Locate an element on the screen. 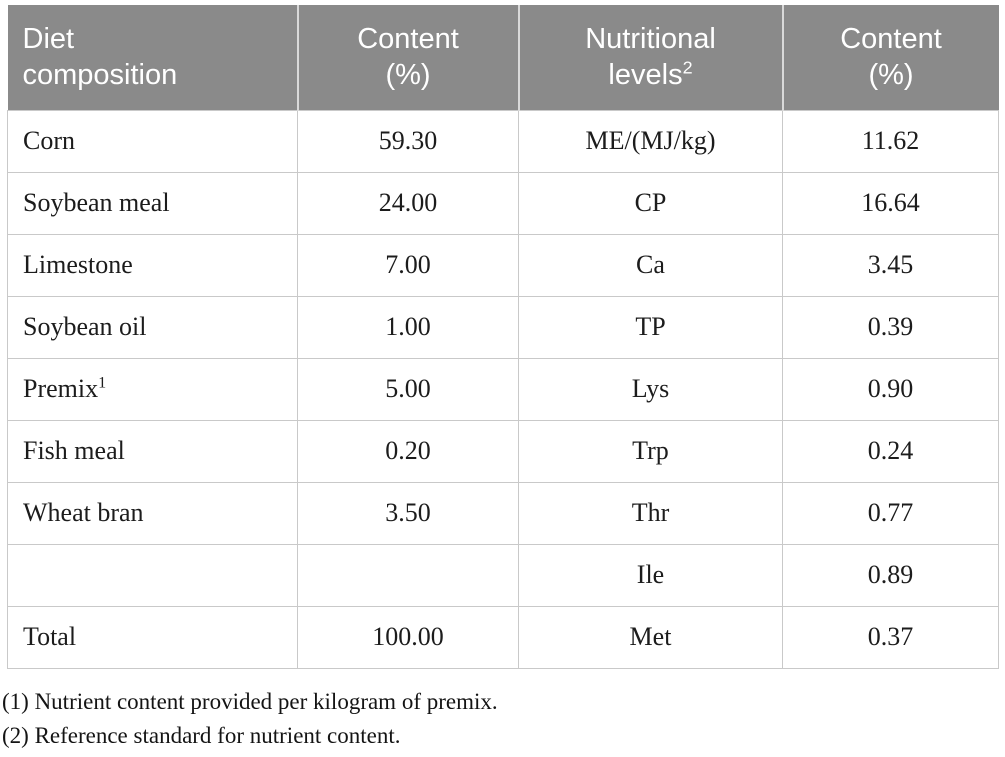  table-row: Total 100.00 Met 0.37 is located at coordinates (503, 637).